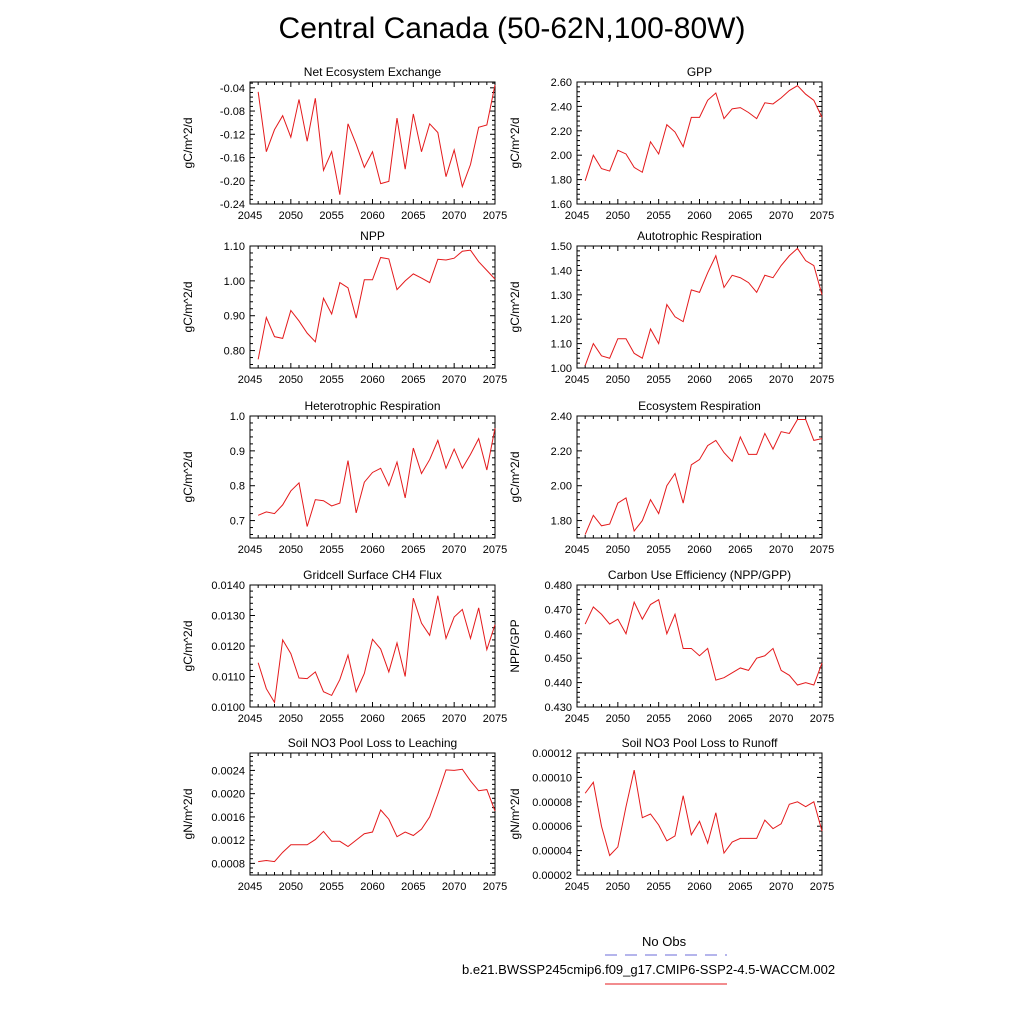 This screenshot has height=1024, width=1024. What do you see at coordinates (552, 876) in the screenshot?
I see `y-tick-label: 0.00002` at bounding box center [552, 876].